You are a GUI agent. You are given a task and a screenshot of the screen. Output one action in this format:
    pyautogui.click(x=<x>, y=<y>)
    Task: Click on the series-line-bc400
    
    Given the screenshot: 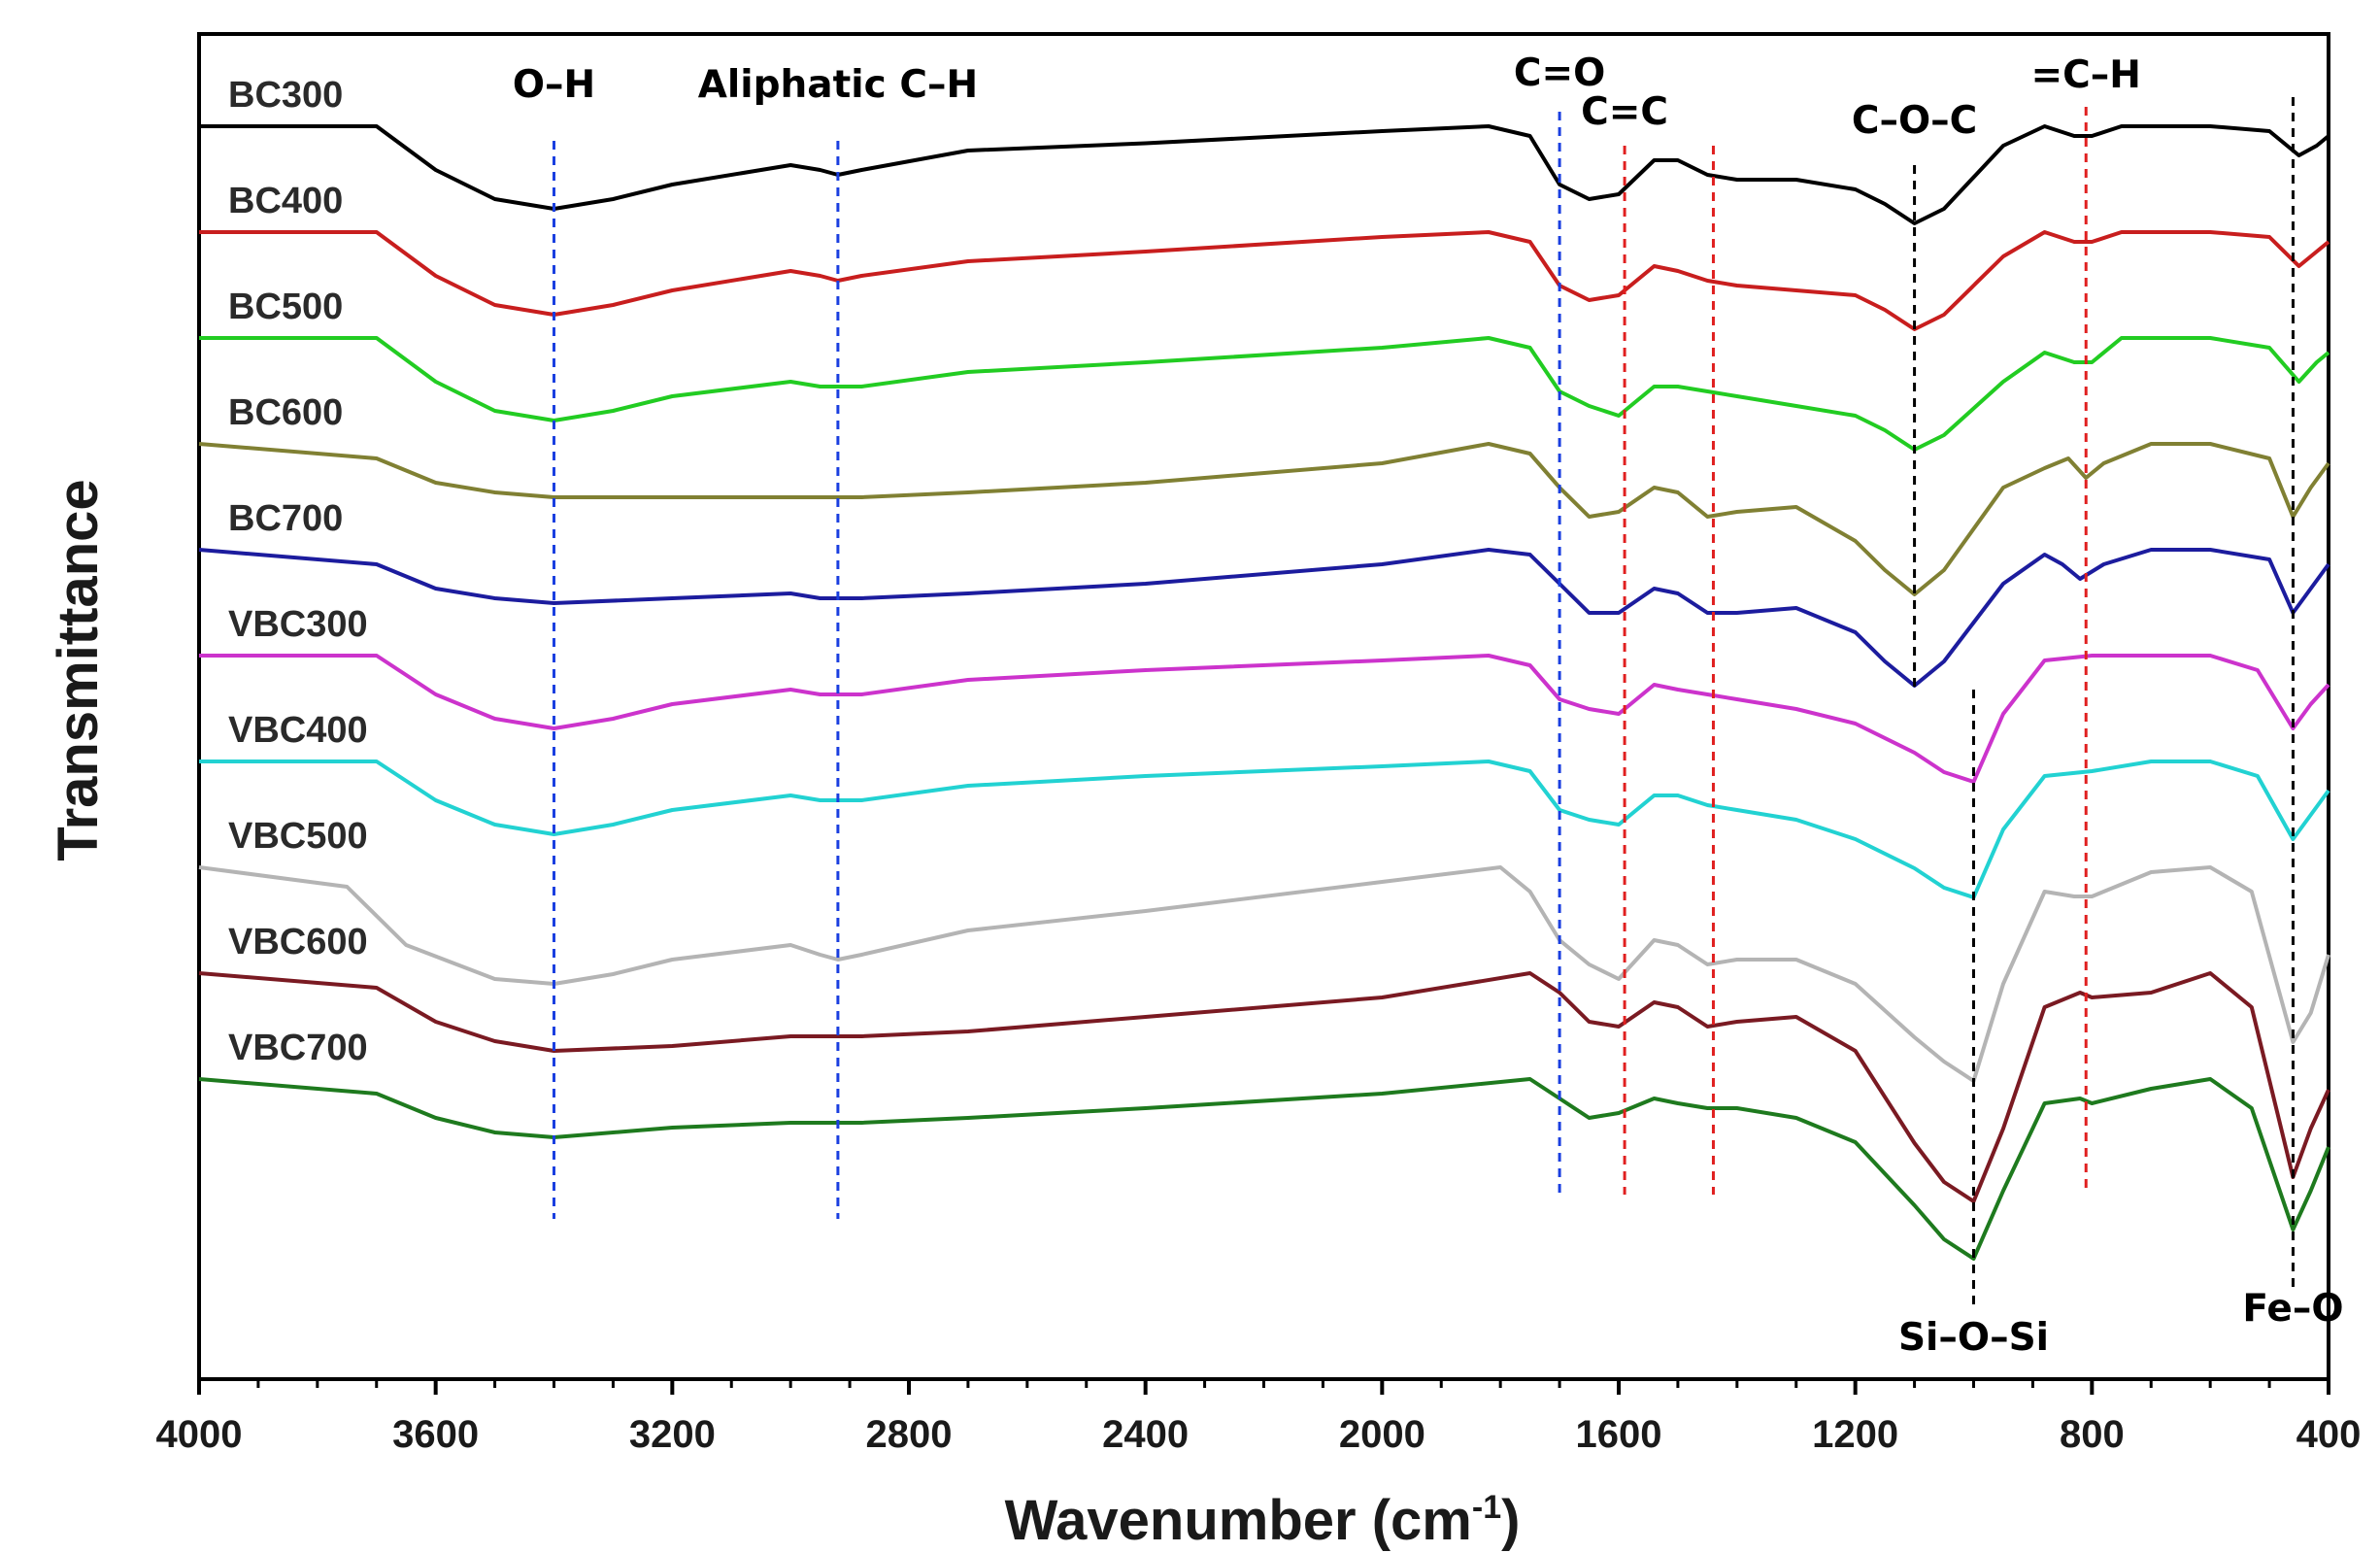 What is the action you would take?
    pyautogui.click(x=1264, y=280)
    